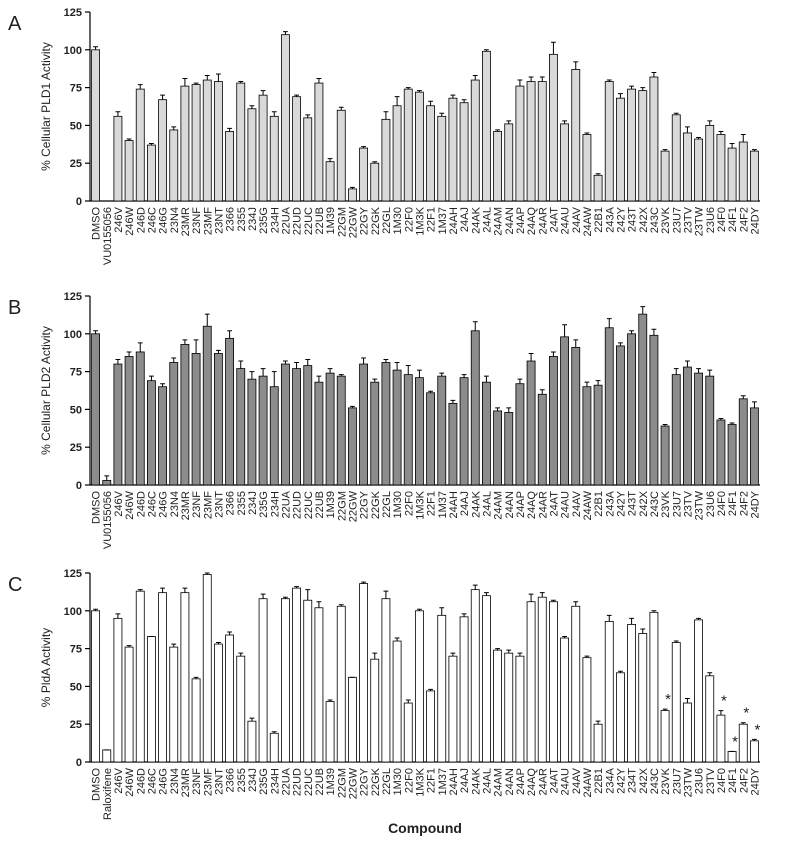 The height and width of the screenshot is (847, 800). I want to click on x-tick-label: DMSO, so click(97, 223).